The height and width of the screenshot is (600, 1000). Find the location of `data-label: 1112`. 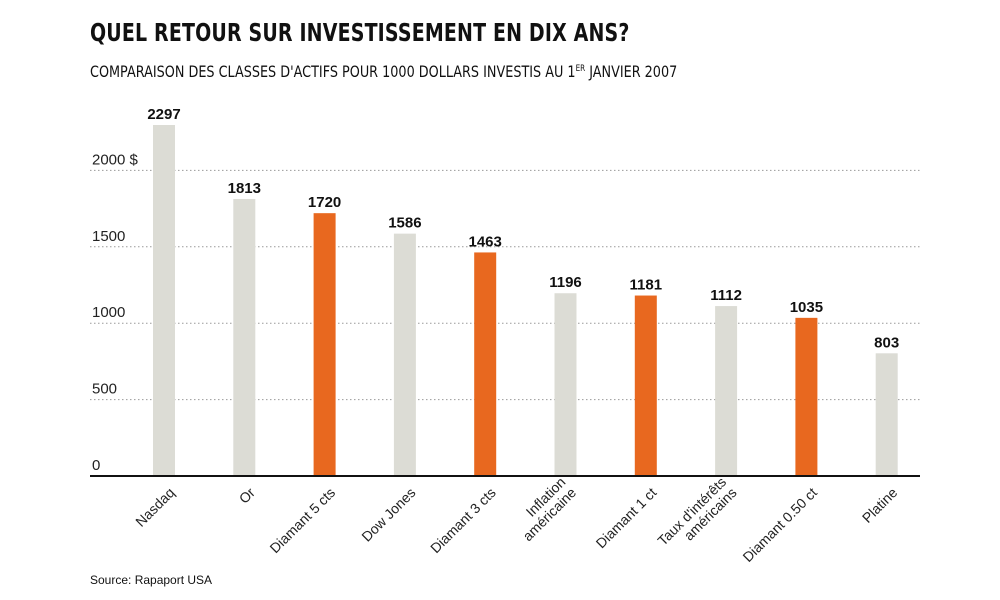

data-label: 1112 is located at coordinates (726, 295).